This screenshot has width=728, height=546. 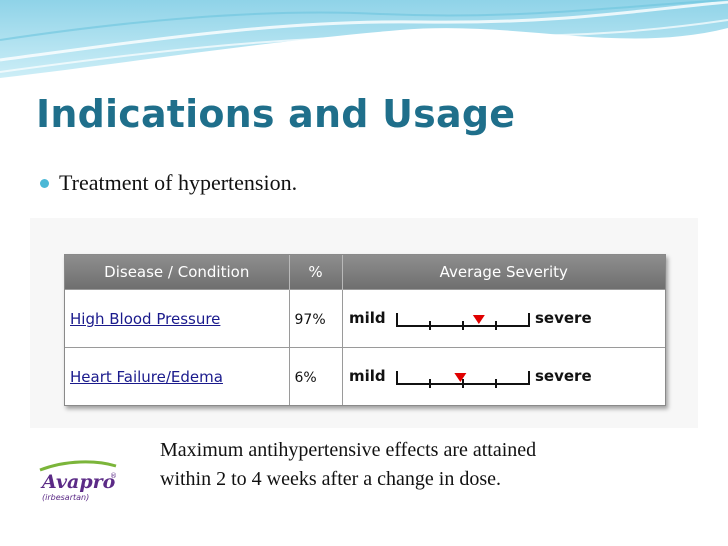 I want to click on percent-value: 97%, so click(x=310, y=320).